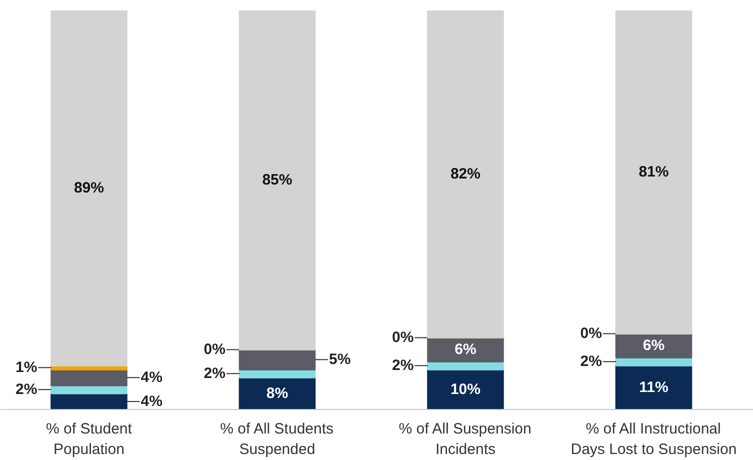 The image size is (753, 460). I want to click on x-tick-label: % of All Students Suspended, so click(277, 439).